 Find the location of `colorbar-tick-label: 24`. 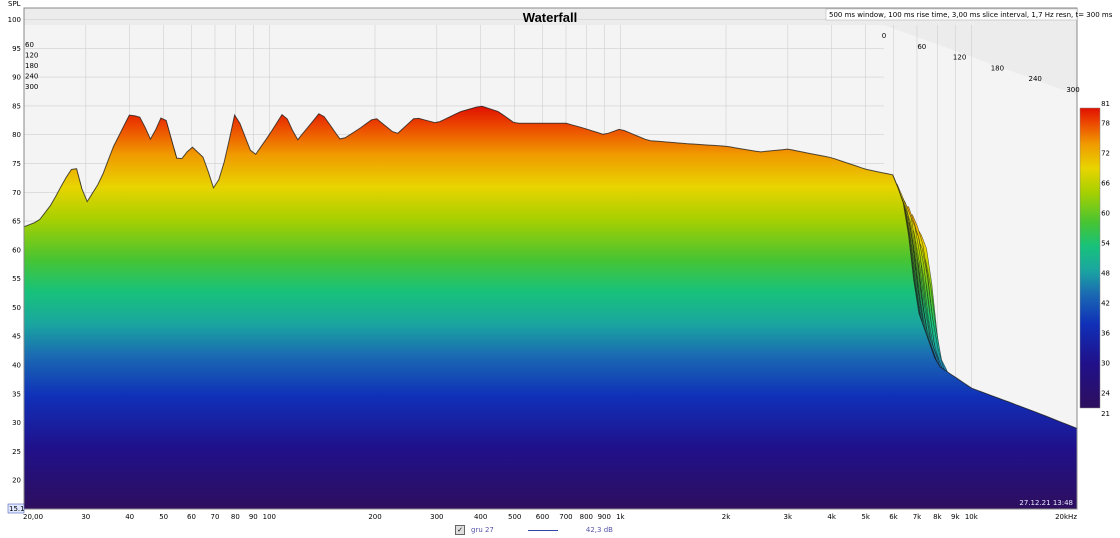

colorbar-tick-label: 24 is located at coordinates (1105, 394).